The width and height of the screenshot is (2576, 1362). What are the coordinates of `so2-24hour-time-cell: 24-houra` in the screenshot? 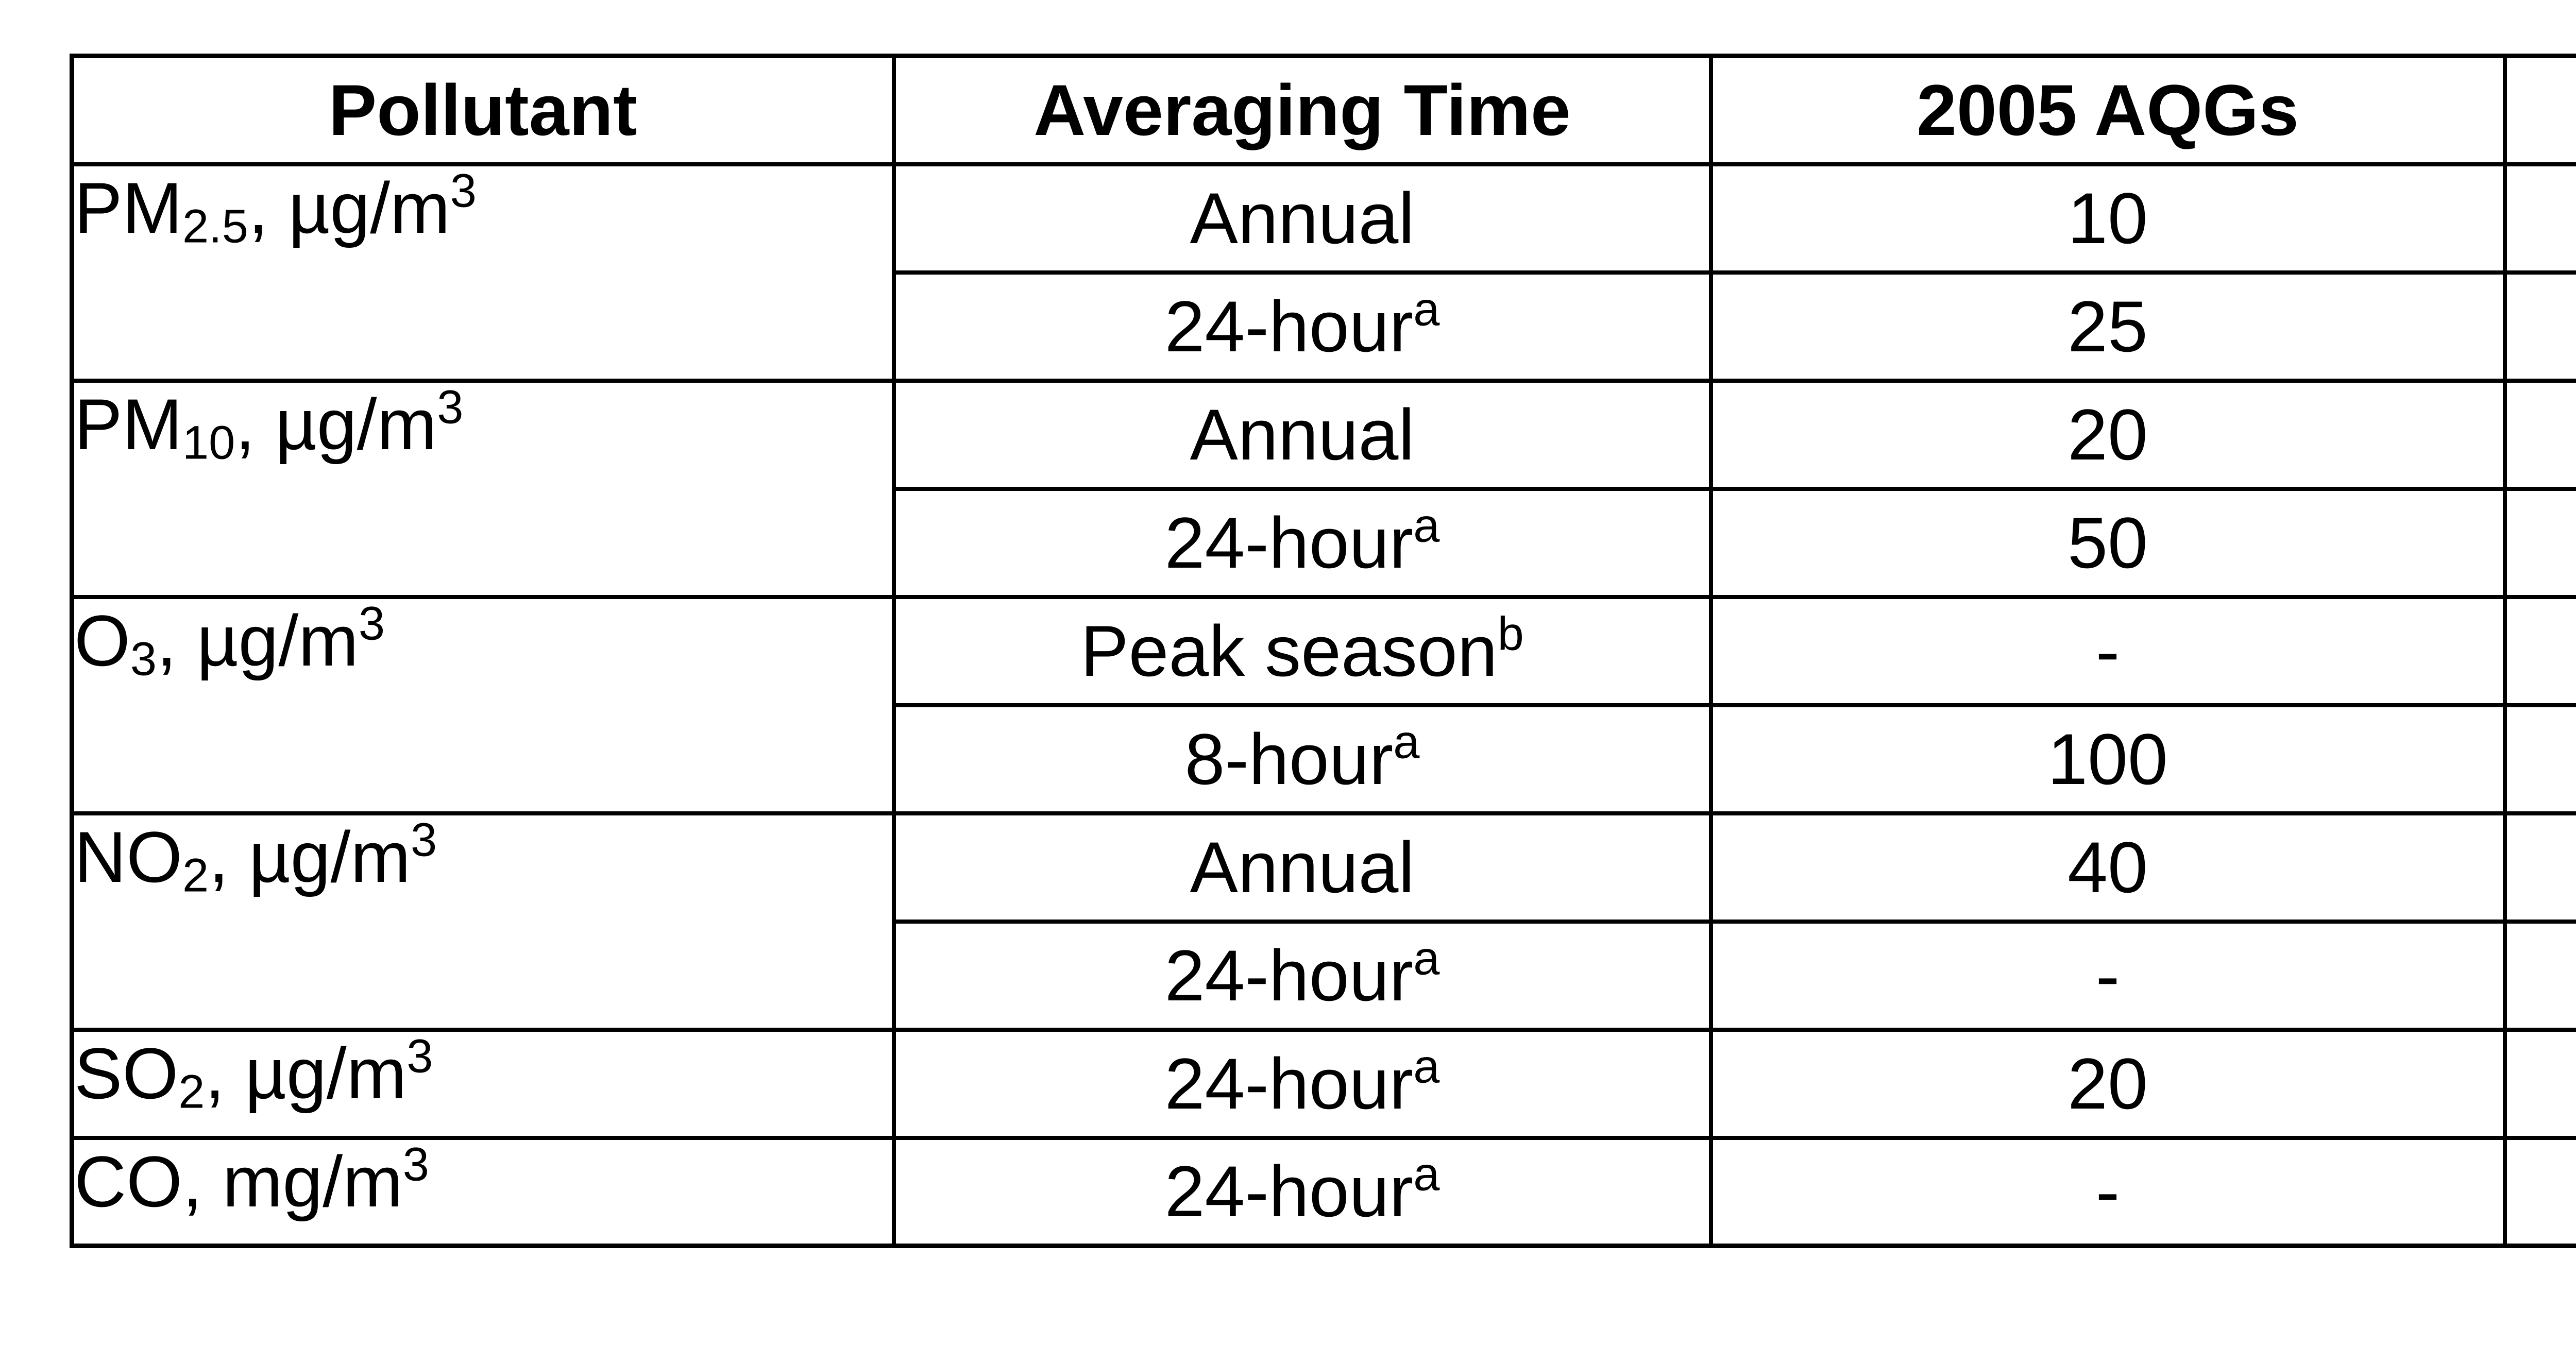 It's located at (1302, 1083).